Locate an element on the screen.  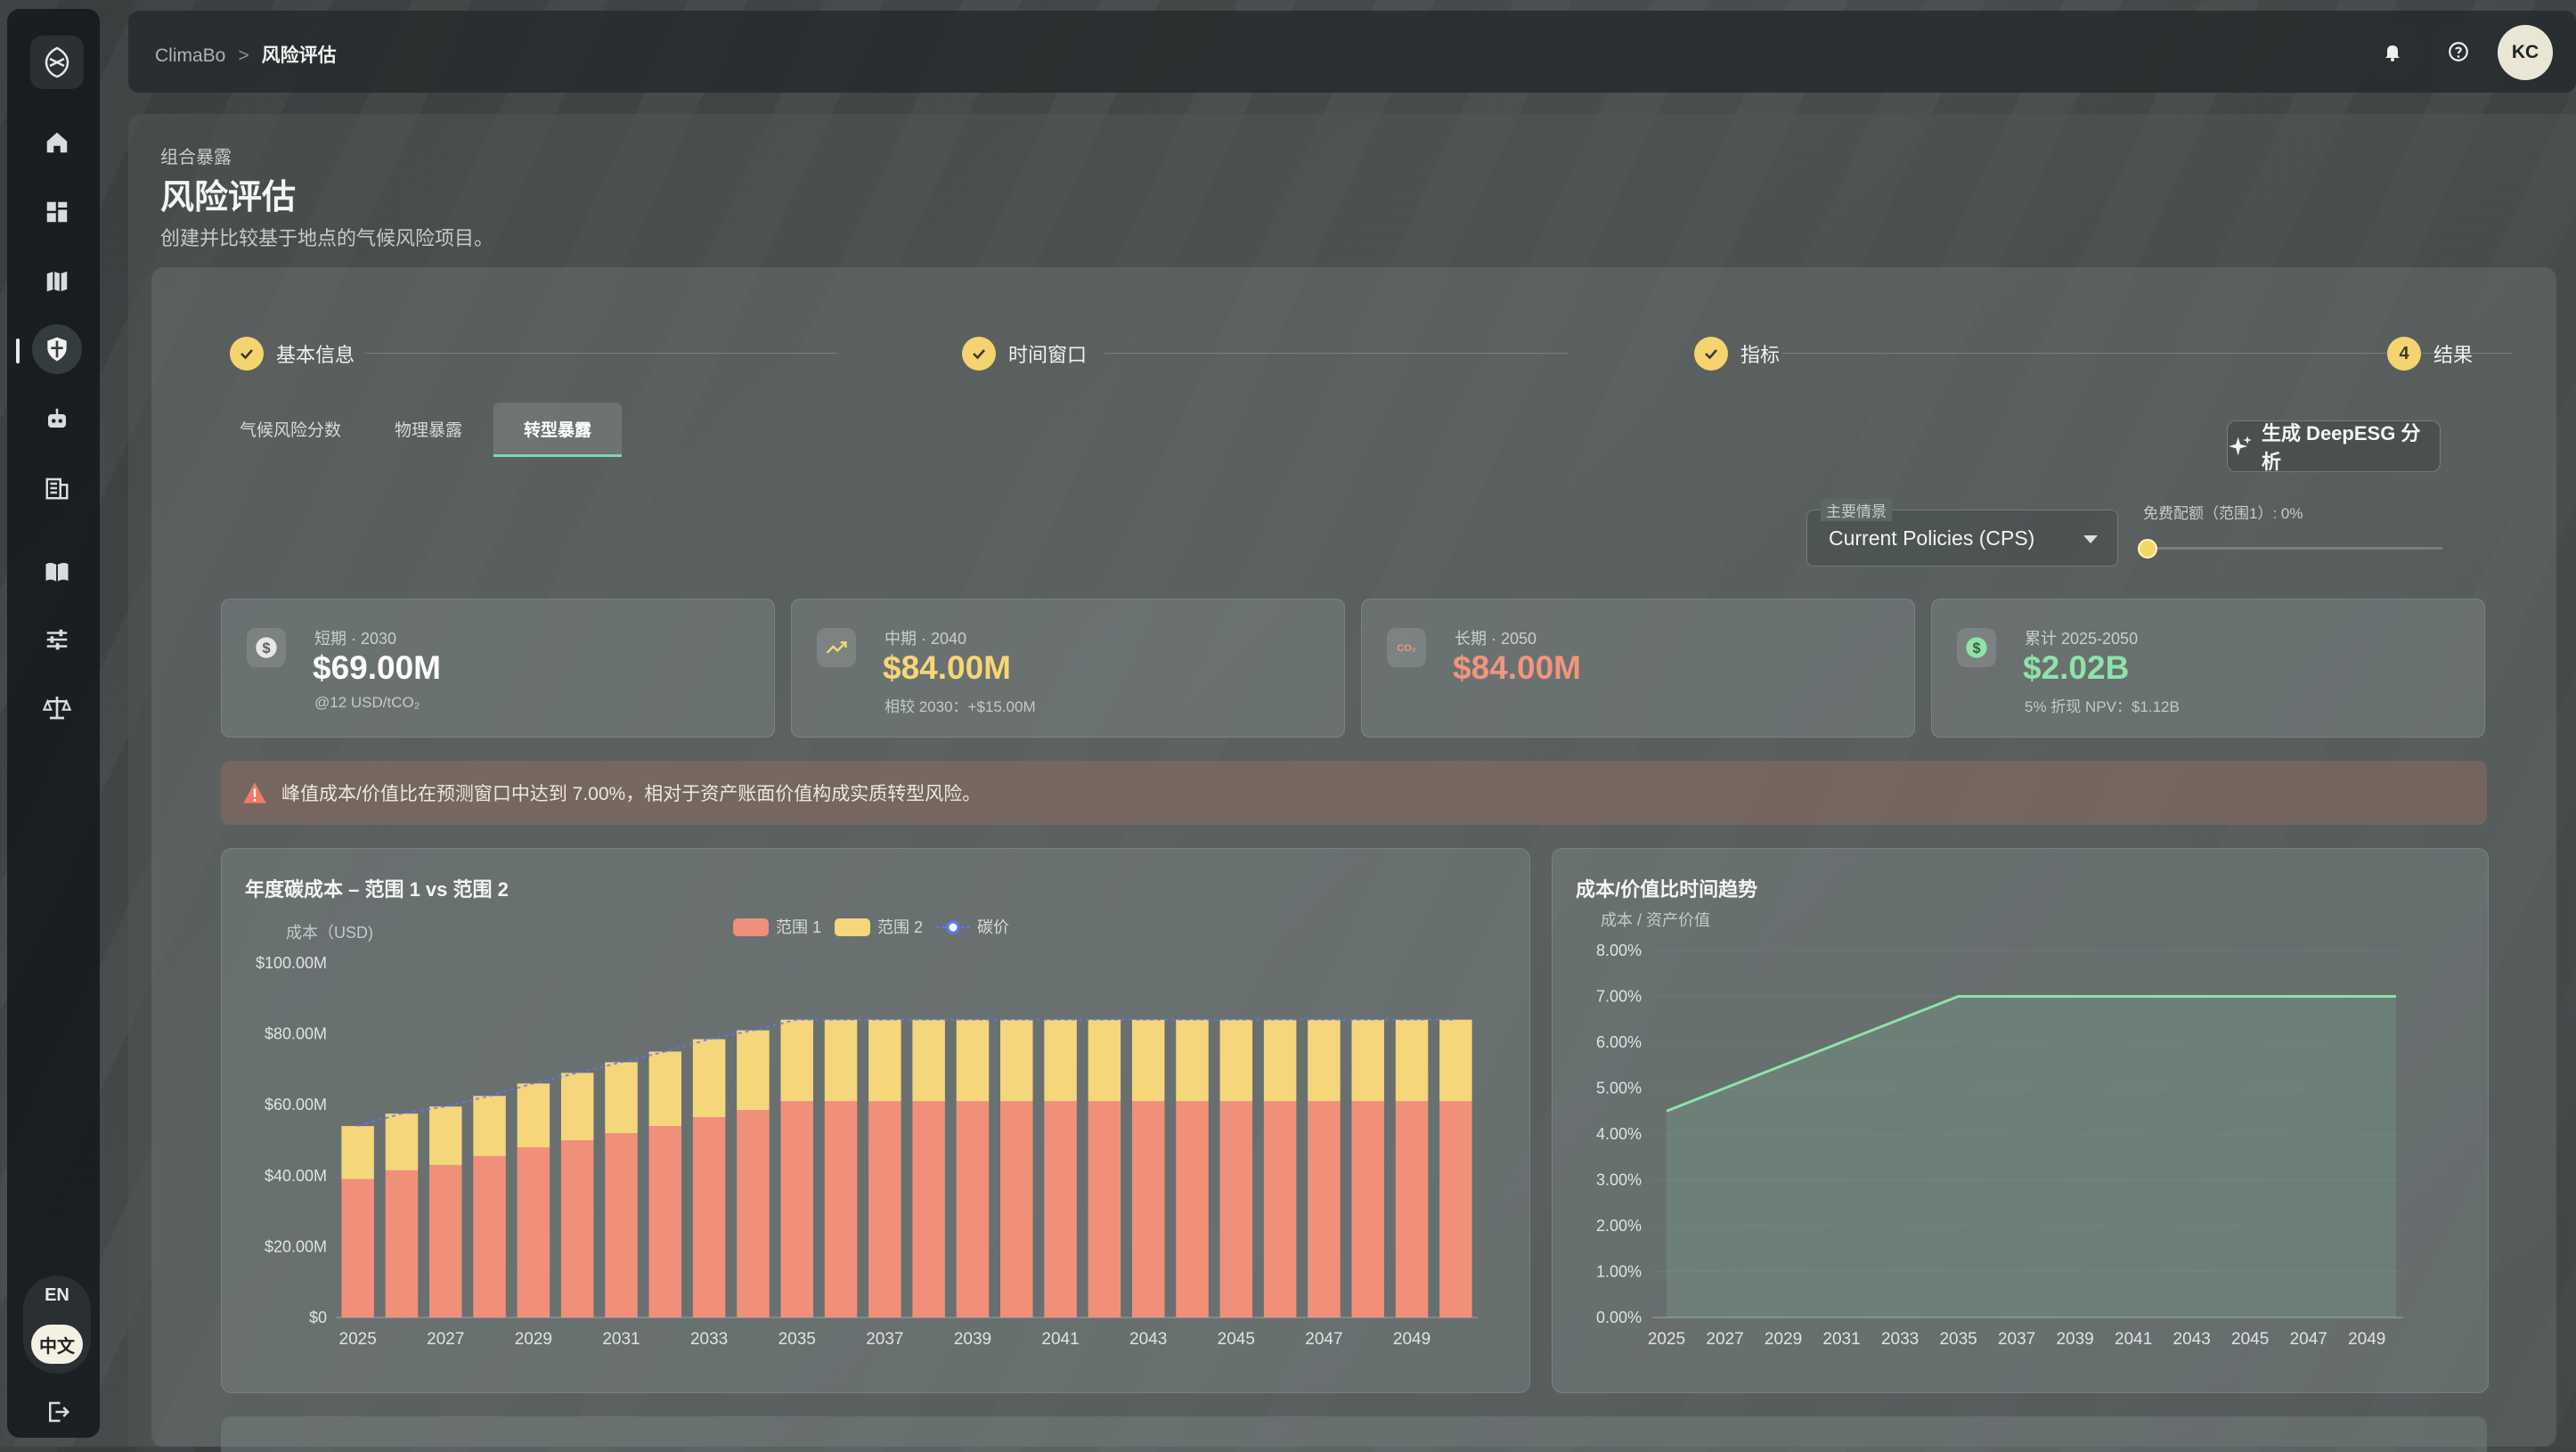
svg-text: CO₂ is located at coordinates (1407, 648).